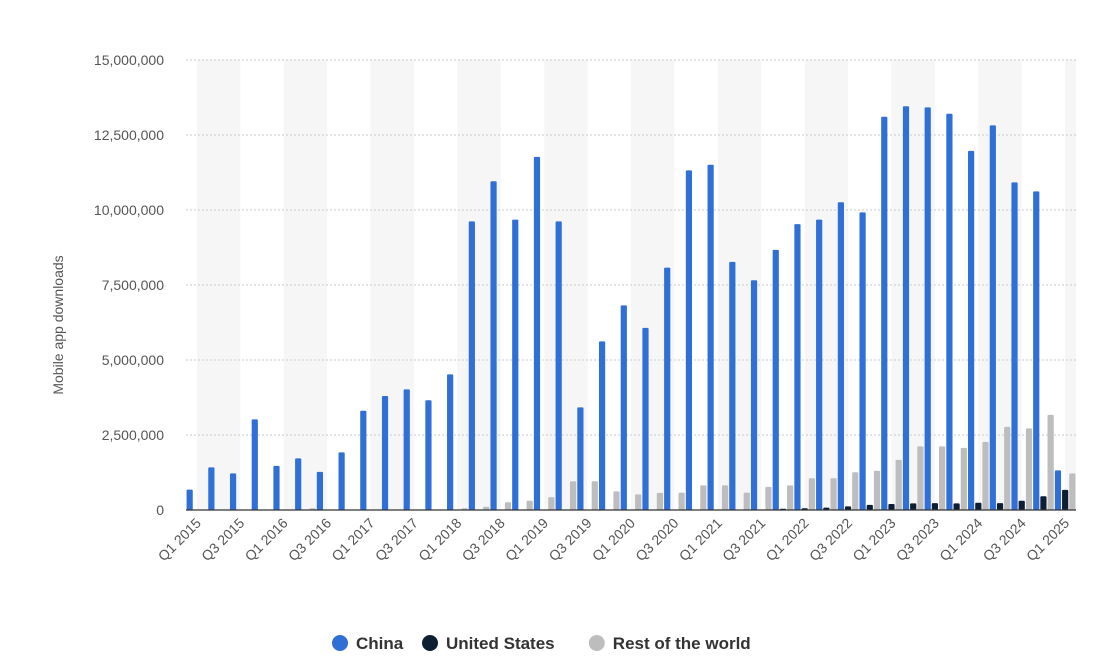 The height and width of the screenshot is (666, 1094). What do you see at coordinates (526, 539) in the screenshot?
I see `x-tick-label: Q1 2019` at bounding box center [526, 539].